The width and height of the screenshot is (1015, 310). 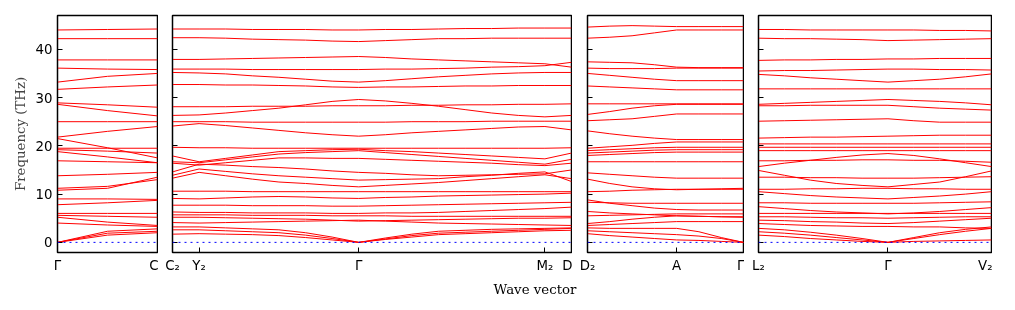 I want to click on x-tick-label: M₂, so click(x=545, y=265).